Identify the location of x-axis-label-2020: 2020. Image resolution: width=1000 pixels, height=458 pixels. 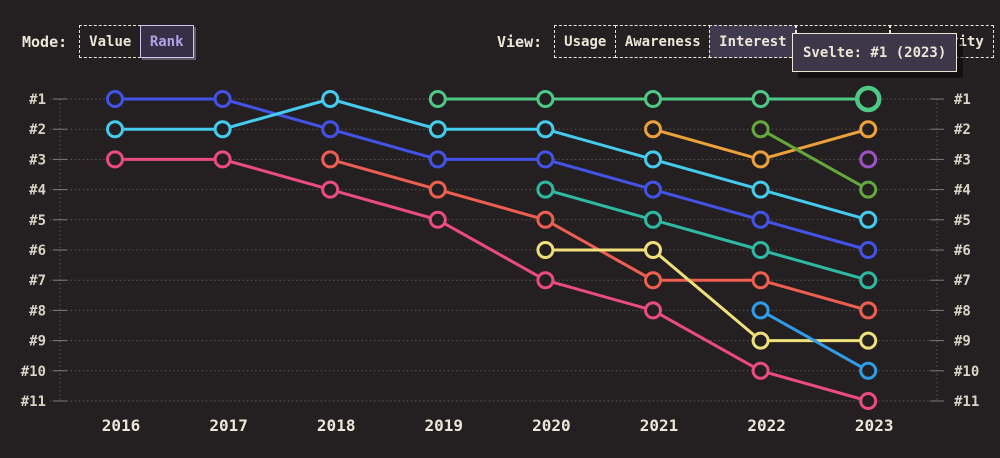
(551, 425).